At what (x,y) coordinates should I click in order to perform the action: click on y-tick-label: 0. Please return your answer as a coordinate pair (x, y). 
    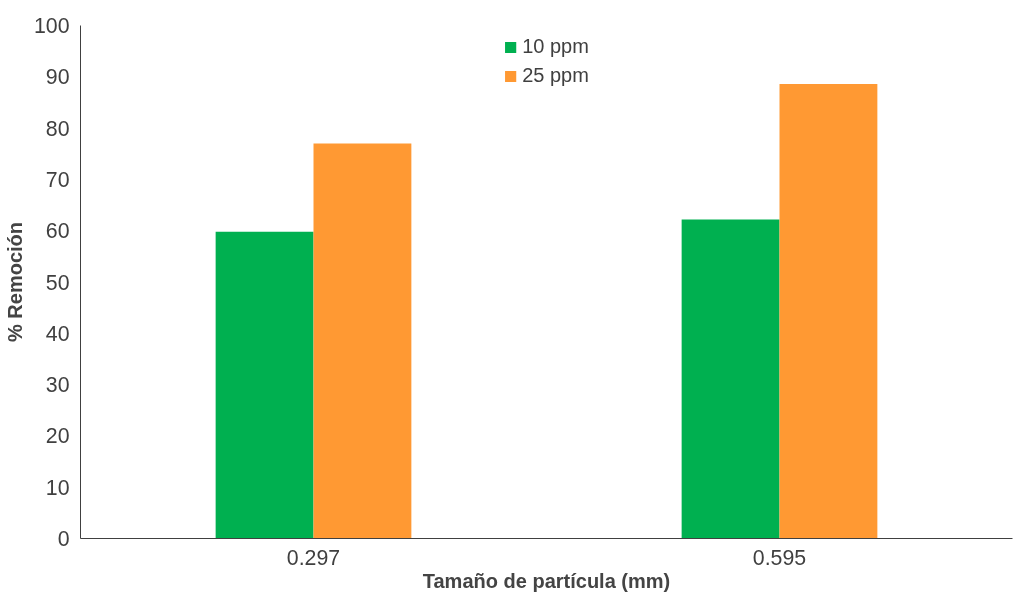
    Looking at the image, I should click on (63, 539).